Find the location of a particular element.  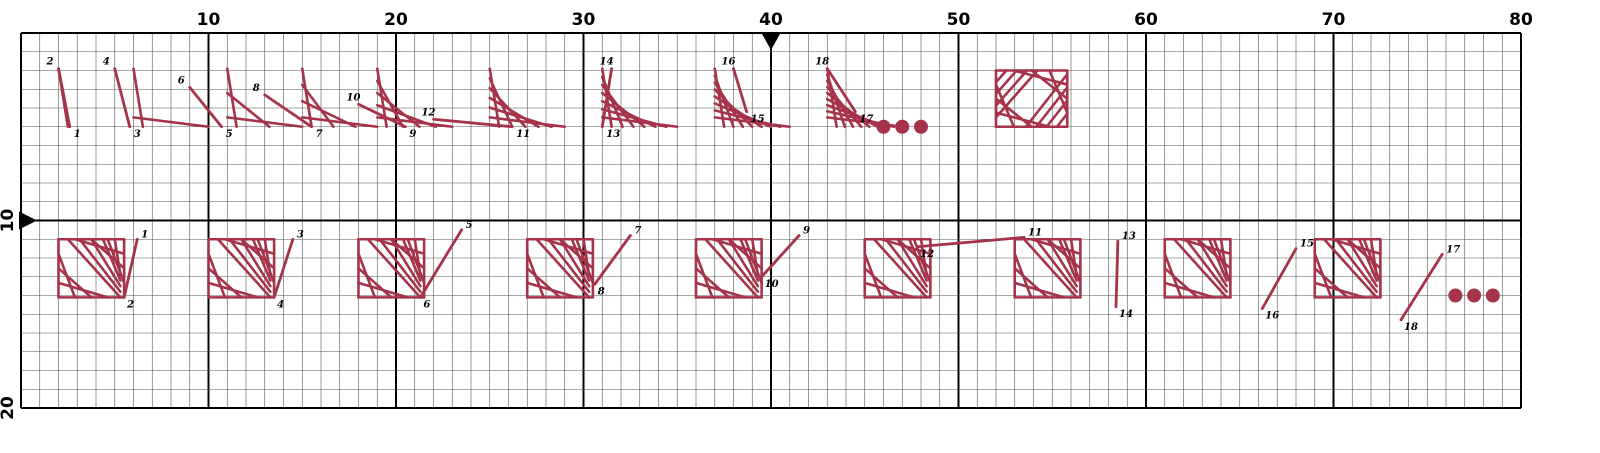

y-tick-label: 10 is located at coordinates (9, 221).